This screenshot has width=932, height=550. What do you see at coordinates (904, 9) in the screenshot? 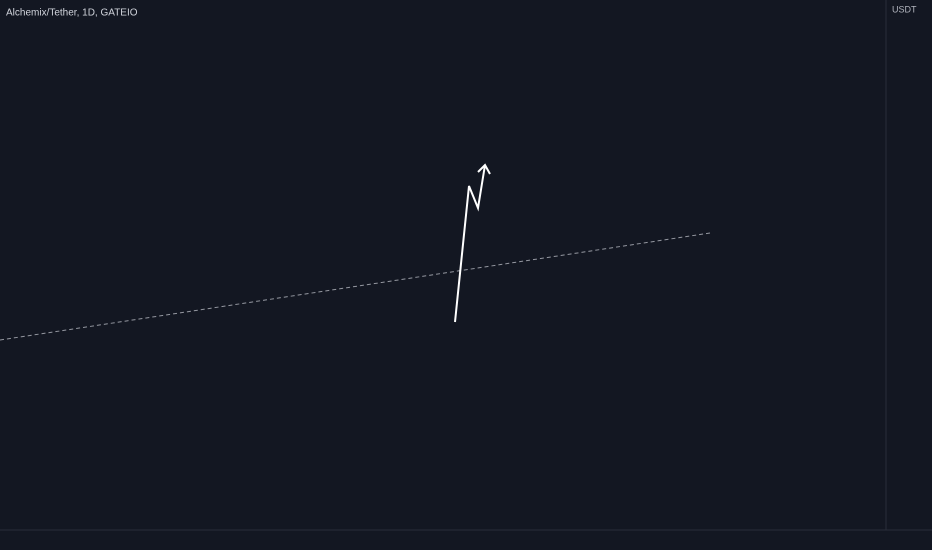
I see `currency-label: USDT` at bounding box center [904, 9].